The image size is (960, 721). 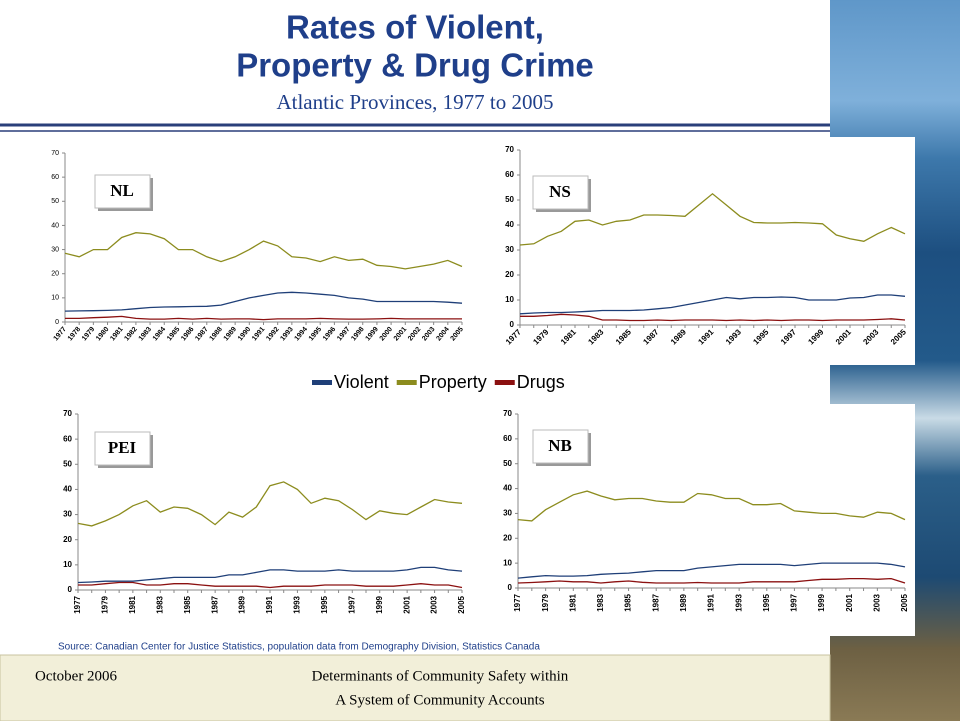 What do you see at coordinates (440, 676) in the screenshot?
I see `footer-text: Determinants of Community Safety within` at bounding box center [440, 676].